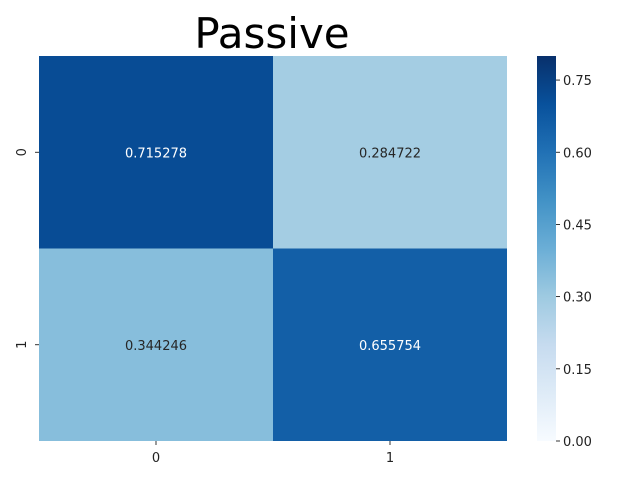 Image resolution: width=640 pixels, height=480 pixels. What do you see at coordinates (271, 33) in the screenshot?
I see `chart-title: Passive` at bounding box center [271, 33].